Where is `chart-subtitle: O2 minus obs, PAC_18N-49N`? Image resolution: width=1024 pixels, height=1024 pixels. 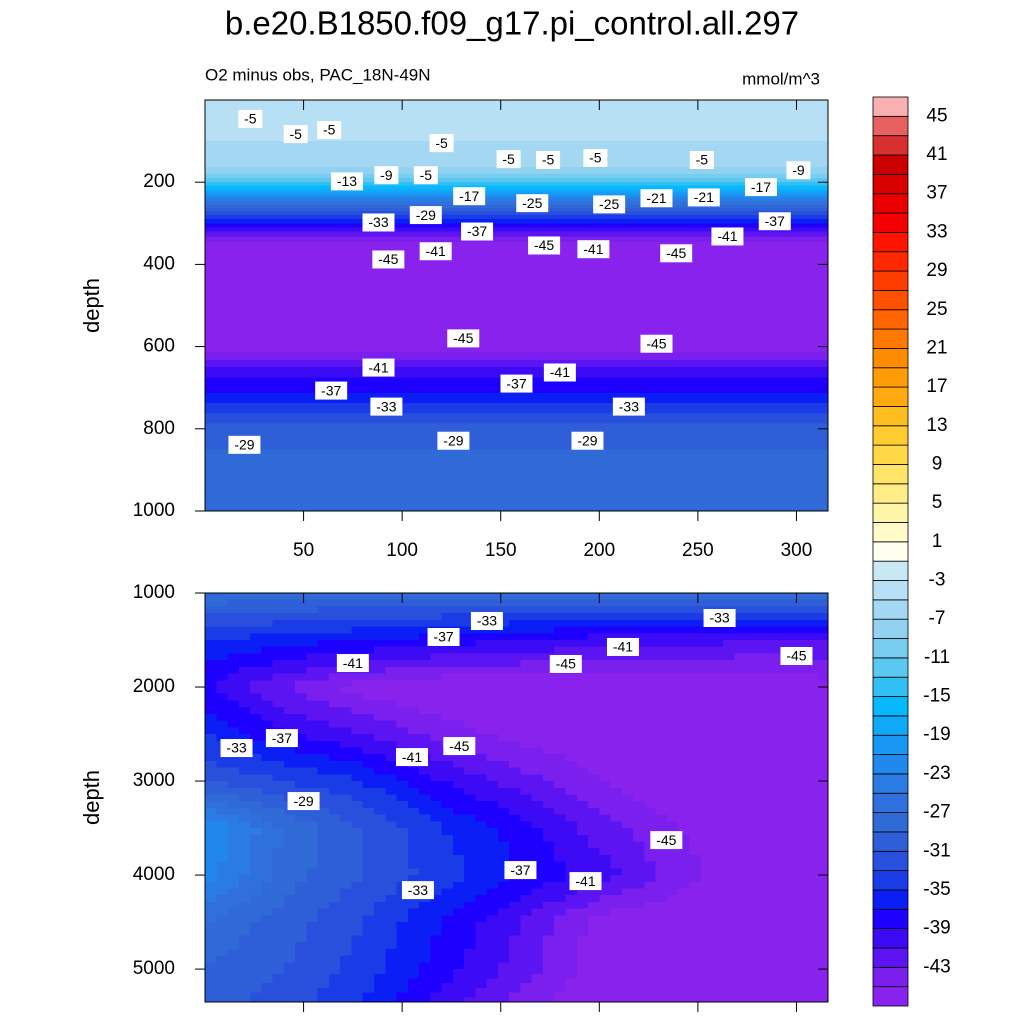 chart-subtitle: O2 minus obs, PAC_18N-49N is located at coordinates (318, 74).